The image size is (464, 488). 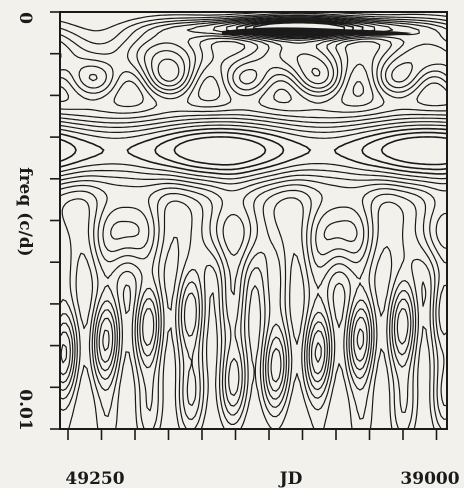 I want to click on x-tick-label-left: 49250, so click(x=94, y=478).